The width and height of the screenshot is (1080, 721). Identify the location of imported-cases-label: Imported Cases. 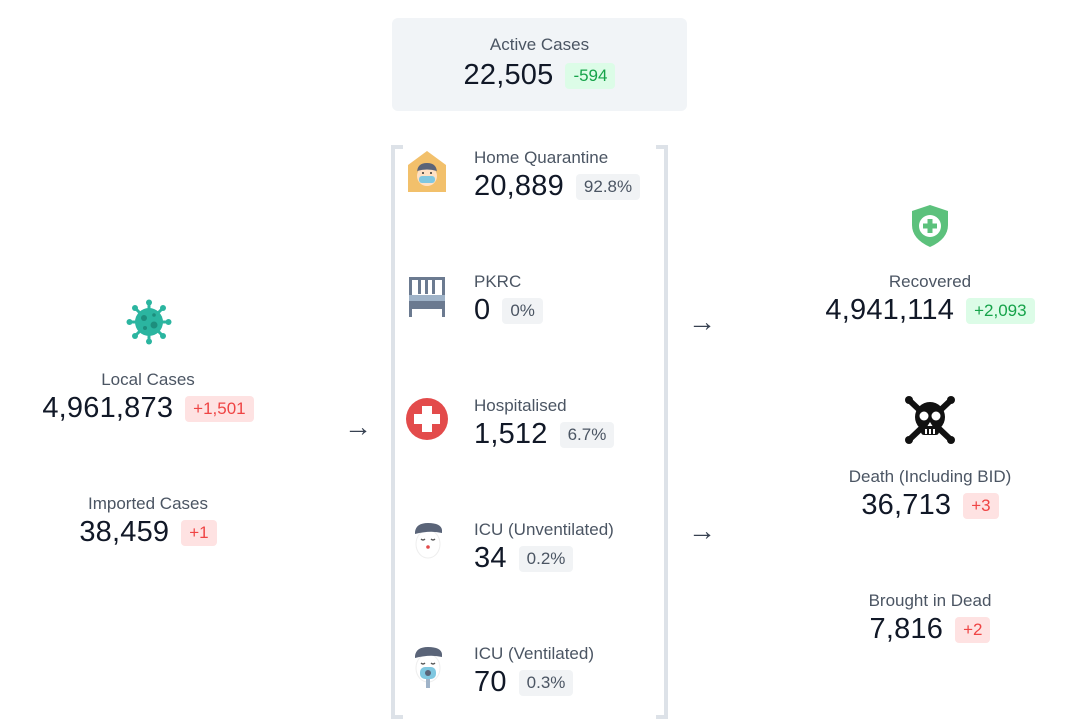
(148, 503).